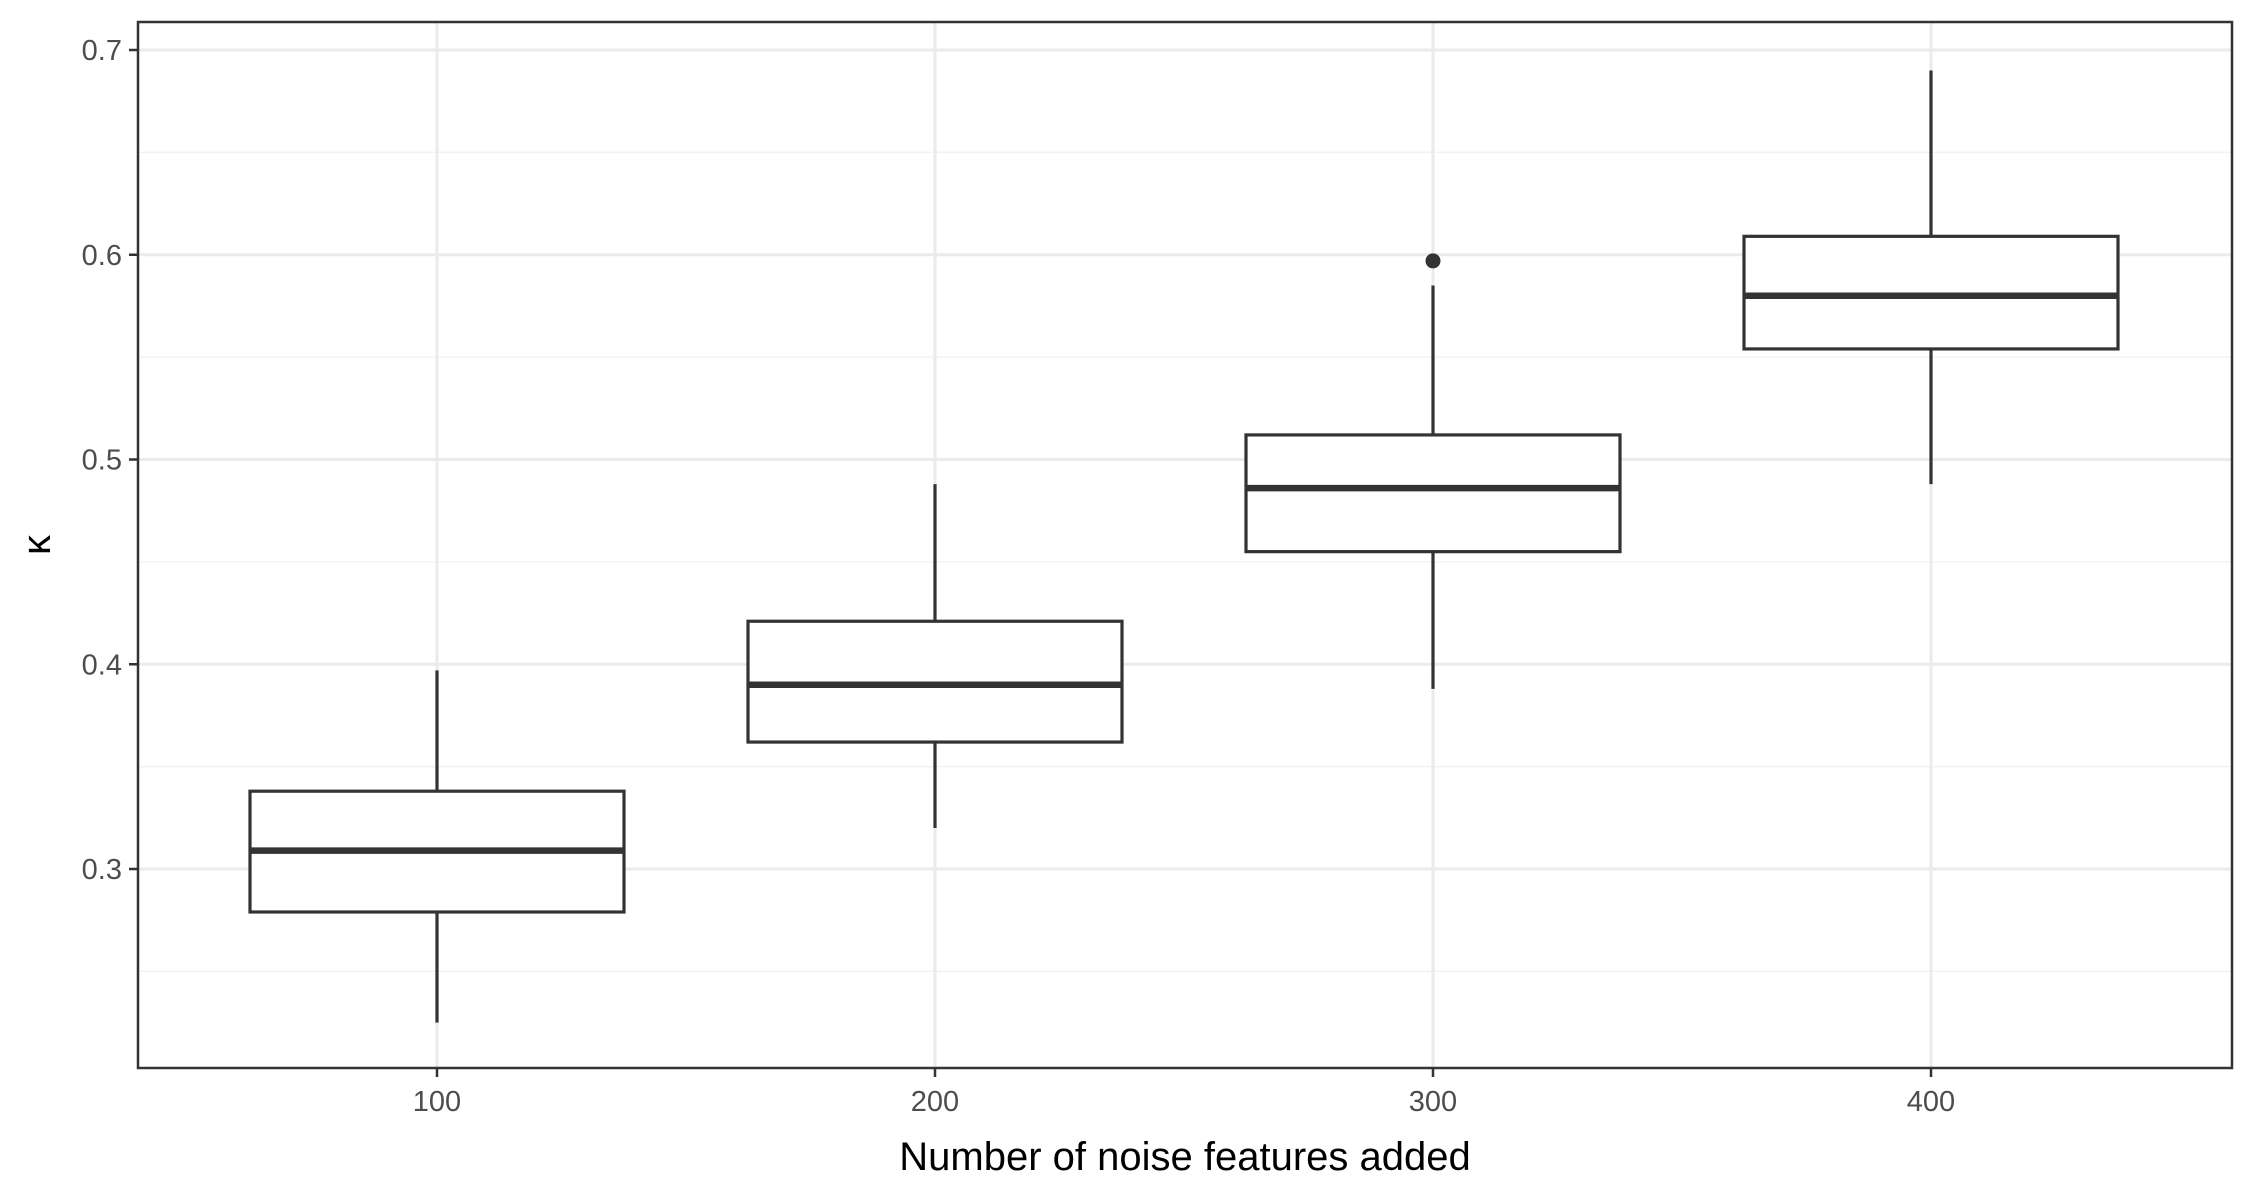 Image resolution: width=2250 pixels, height=1200 pixels. Describe the element at coordinates (102, 461) in the screenshot. I see `y-tick-label: 0.5` at that location.